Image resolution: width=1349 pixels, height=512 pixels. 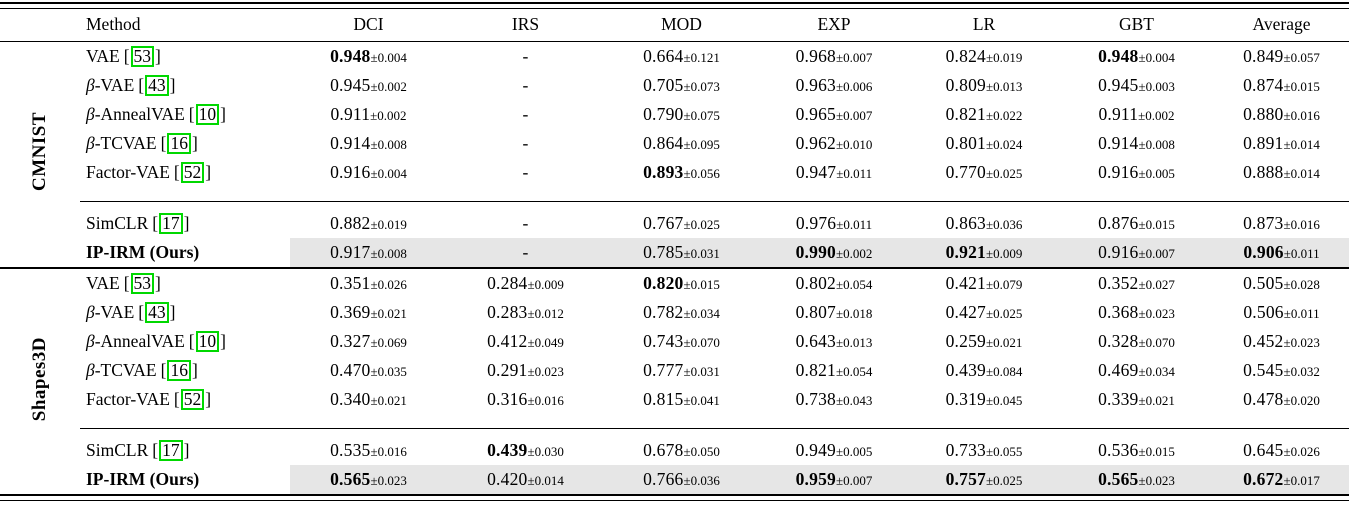 What do you see at coordinates (1118, 312) in the screenshot?
I see `metric-value: 0.368` at bounding box center [1118, 312].